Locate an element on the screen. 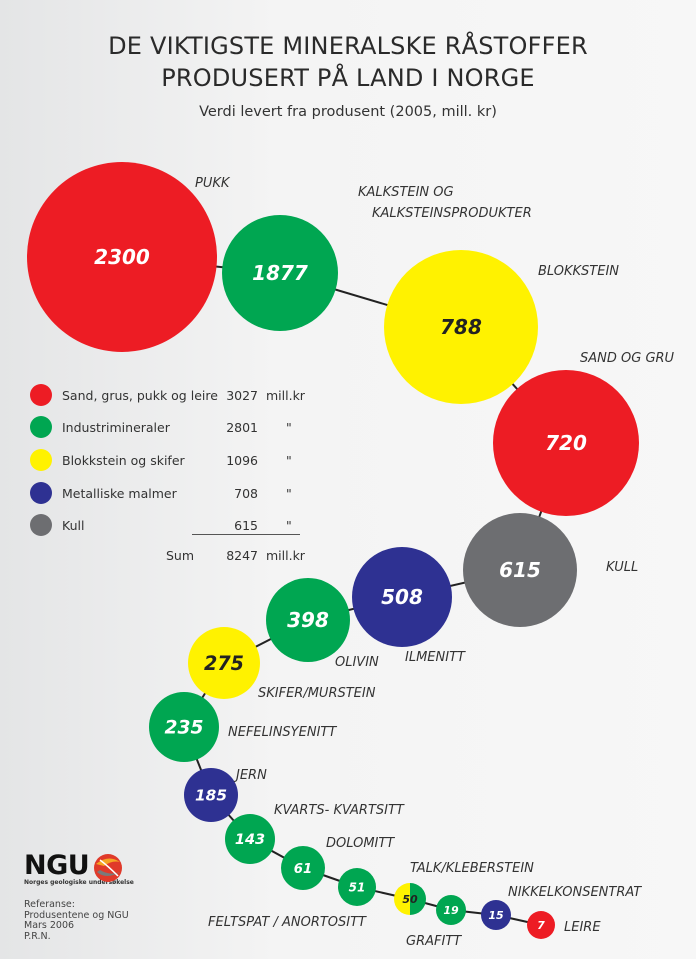 Image resolution: width=696 pixels, height=959 pixels. legend-label: Sand, grus, pukk og leire is located at coordinates (140, 395).